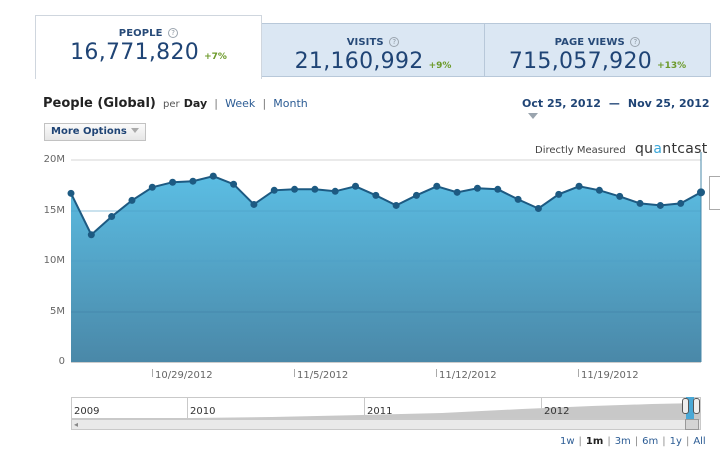 The width and height of the screenshot is (720, 452). I want to click on chart-title: People (Global), so click(99, 103).